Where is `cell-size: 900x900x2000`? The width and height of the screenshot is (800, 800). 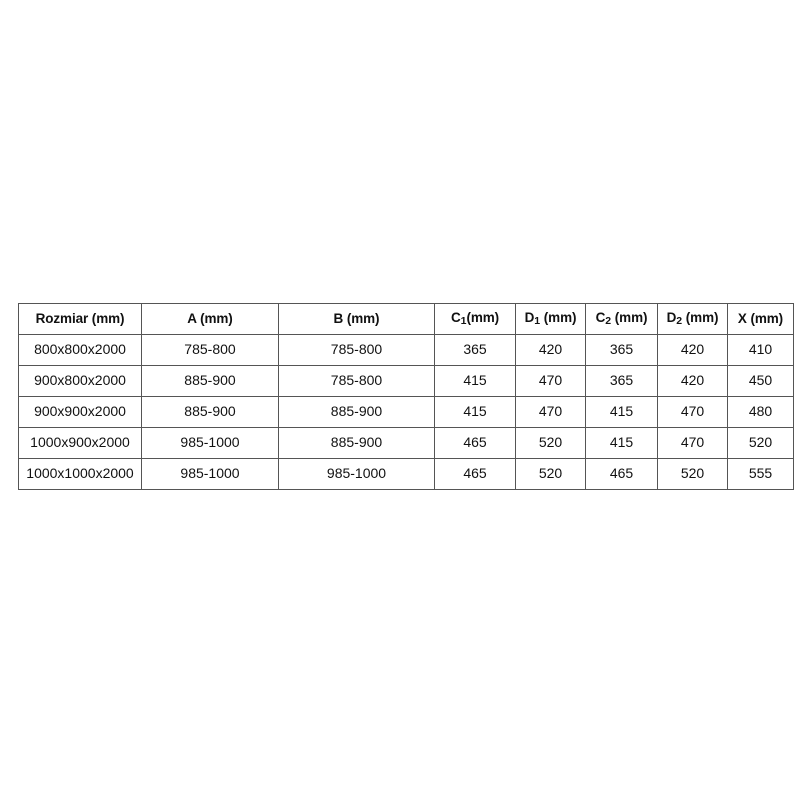 cell-size: 900x900x2000 is located at coordinates (80, 412).